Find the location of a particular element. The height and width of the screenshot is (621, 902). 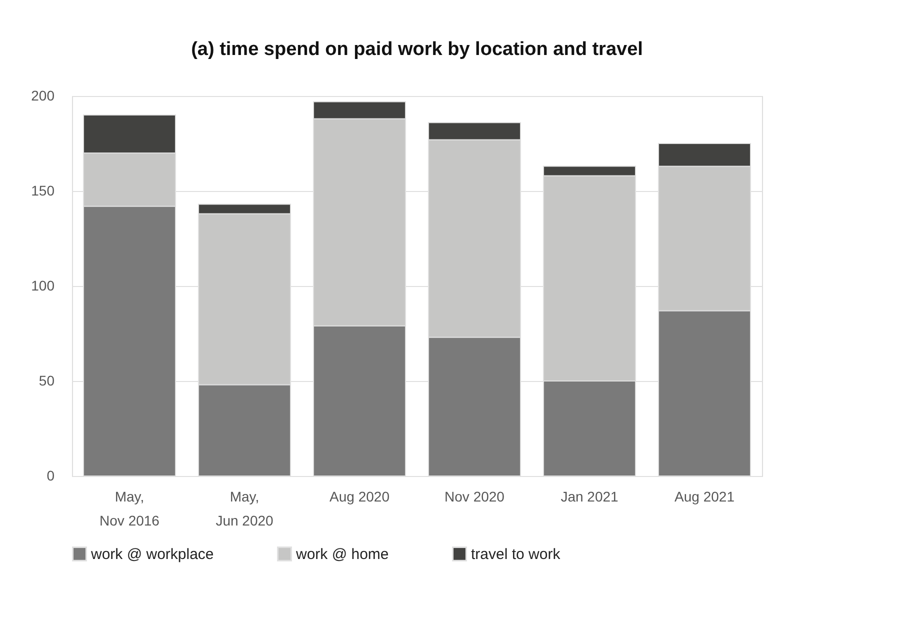

y-tick-label: 200 is located at coordinates (43, 96).